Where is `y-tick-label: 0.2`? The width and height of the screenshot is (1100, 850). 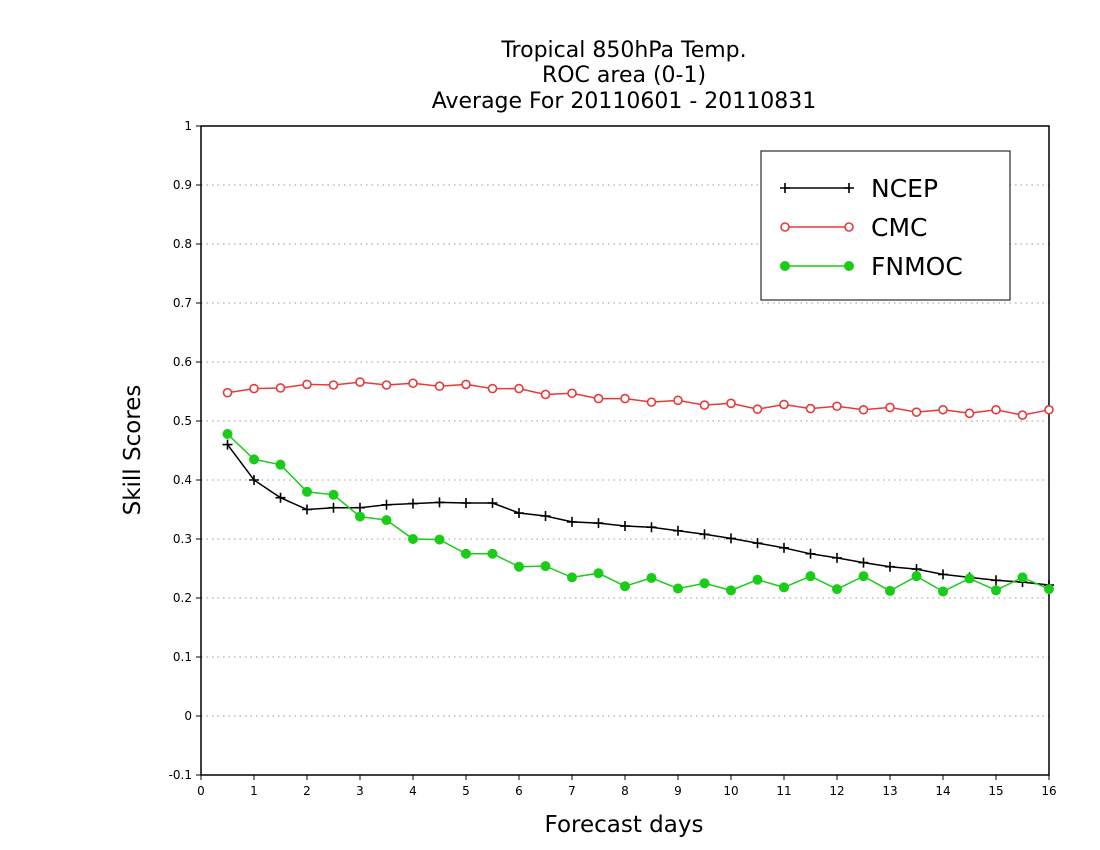 y-tick-label: 0.2 is located at coordinates (182, 598).